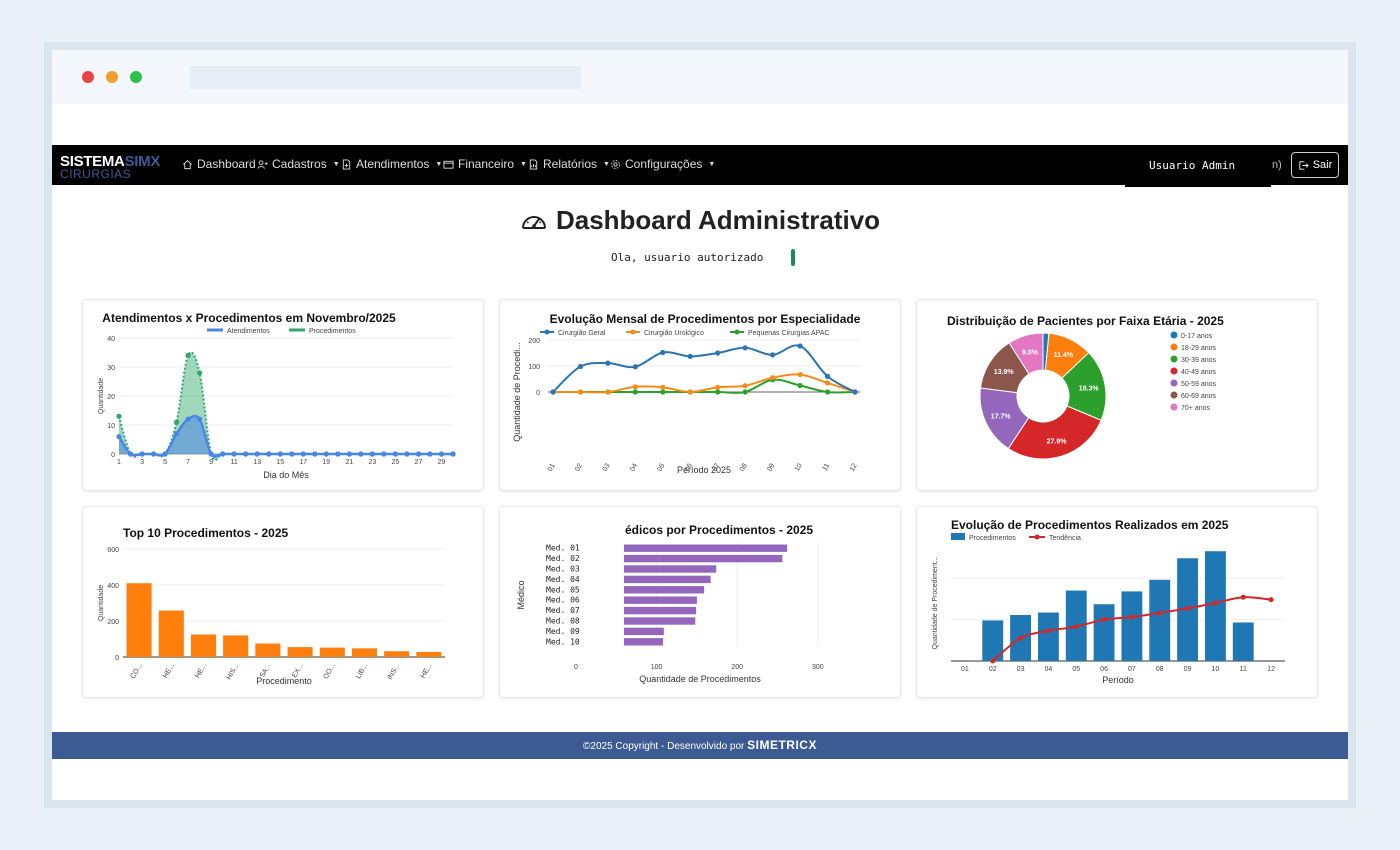  Describe the element at coordinates (1198, 166) in the screenshot. I see `user-name: Usuario Admin` at that location.